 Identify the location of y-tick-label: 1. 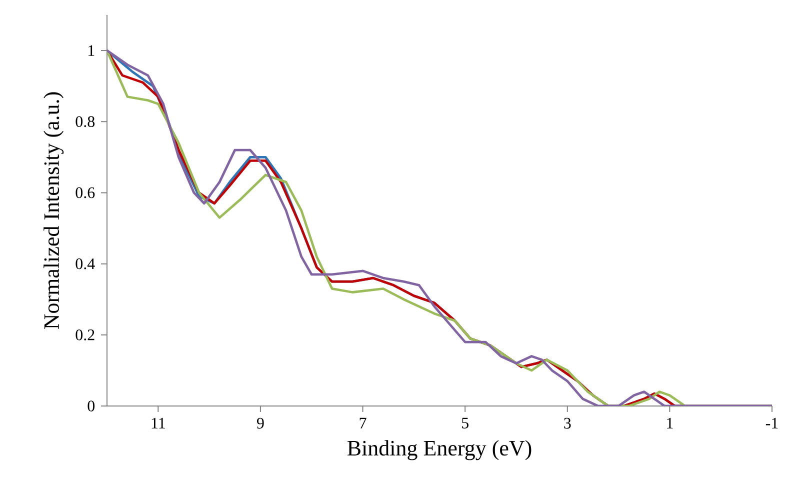
(91, 50).